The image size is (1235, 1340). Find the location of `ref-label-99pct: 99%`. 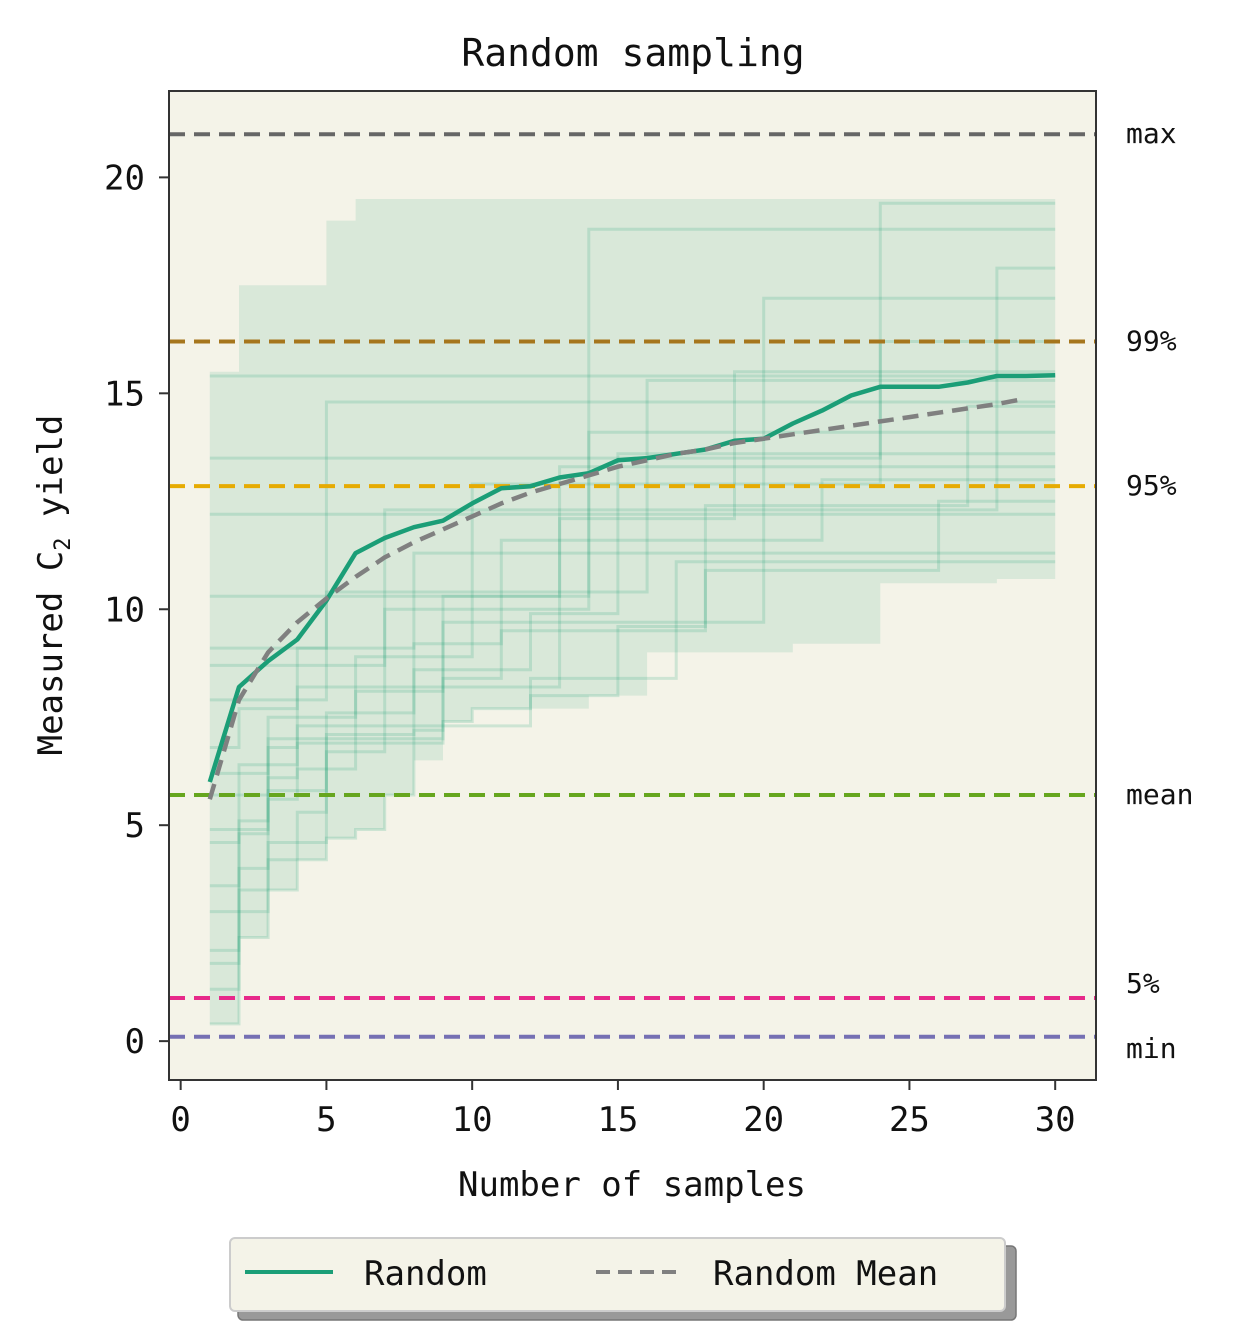

ref-label-99pct: 99% is located at coordinates (1151, 340).